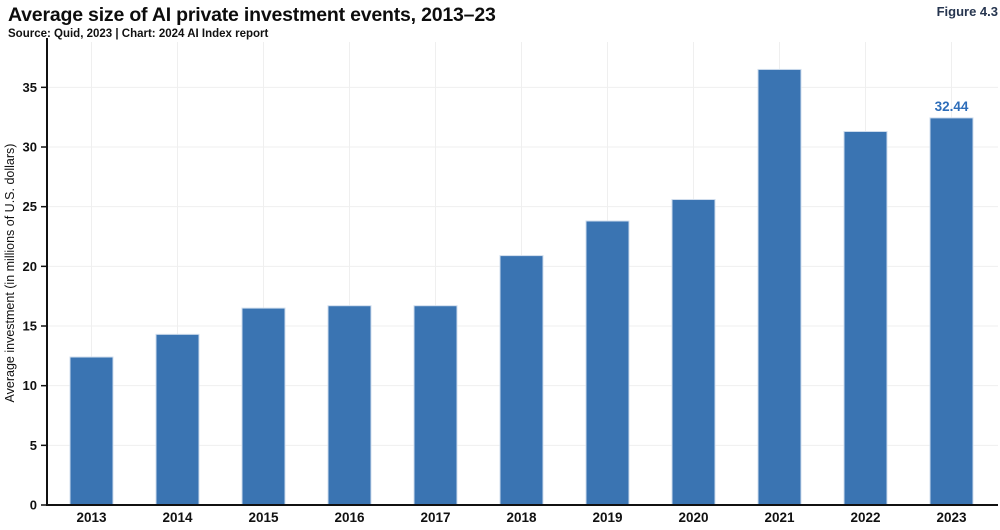  I want to click on x-tick-label-2023: 2023, so click(951, 517).